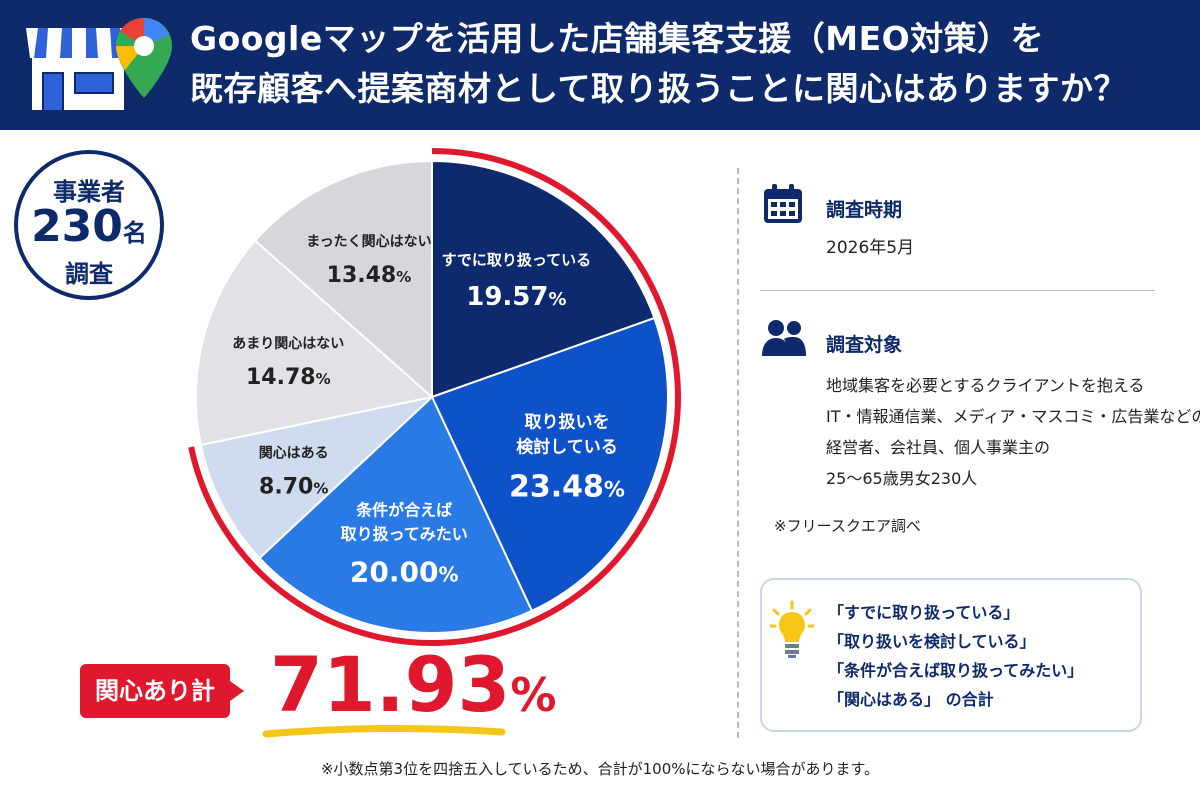  Describe the element at coordinates (864, 345) in the screenshot. I see `target-heading: 調査対象` at that location.